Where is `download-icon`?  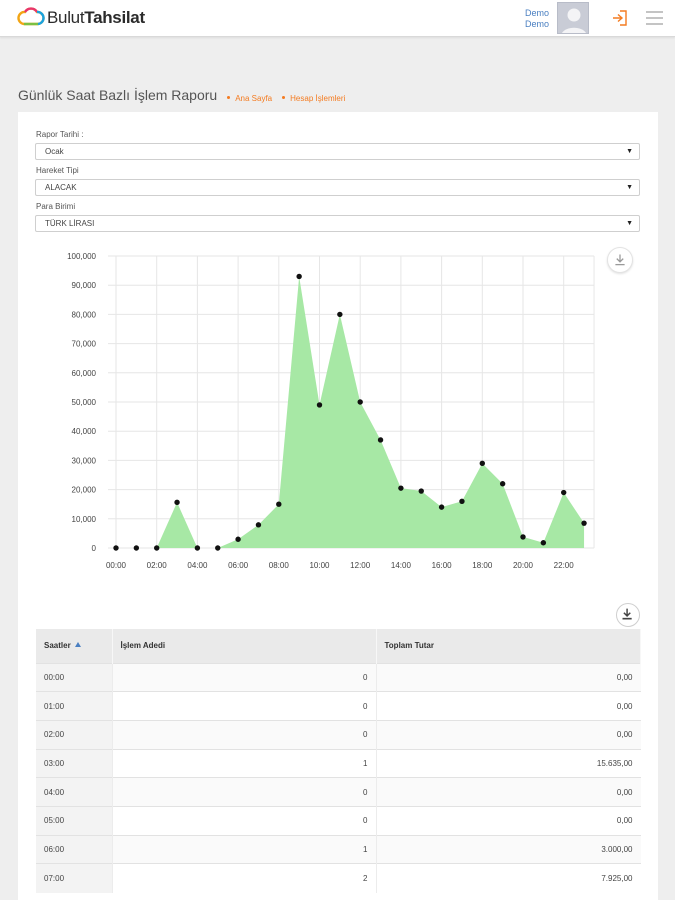 download-icon is located at coordinates (627, 614).